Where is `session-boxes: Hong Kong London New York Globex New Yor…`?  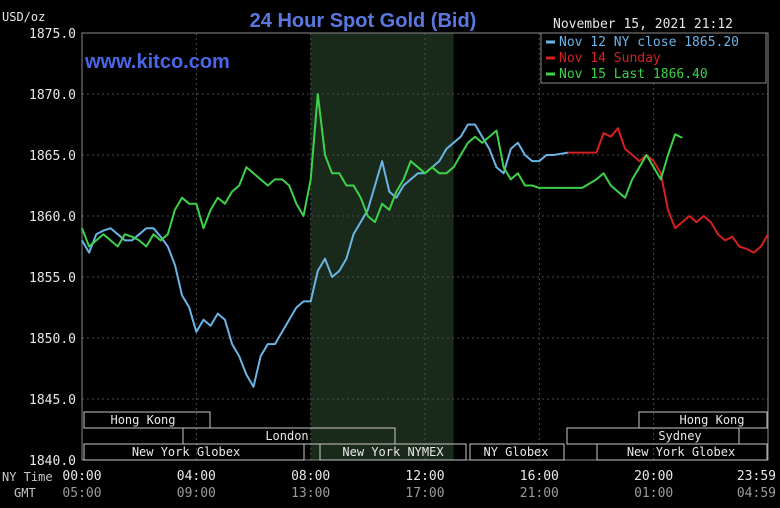
session-boxes: Hong Kong London New York Globex New Yor… is located at coordinates (425, 436).